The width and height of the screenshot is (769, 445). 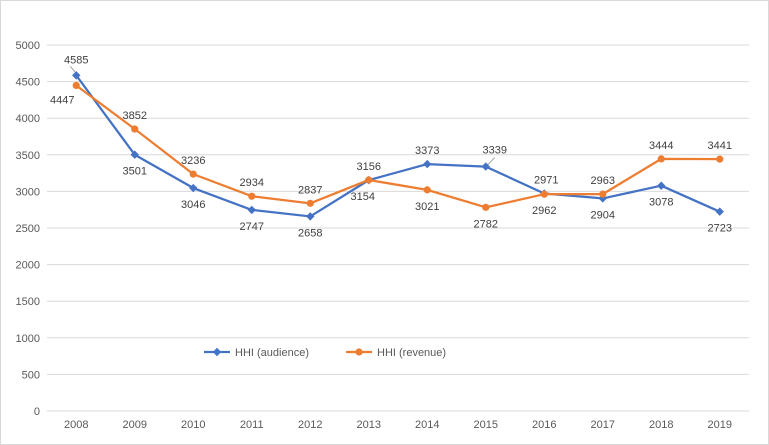 What do you see at coordinates (135, 172) in the screenshot?
I see `data-label: 3501` at bounding box center [135, 172].